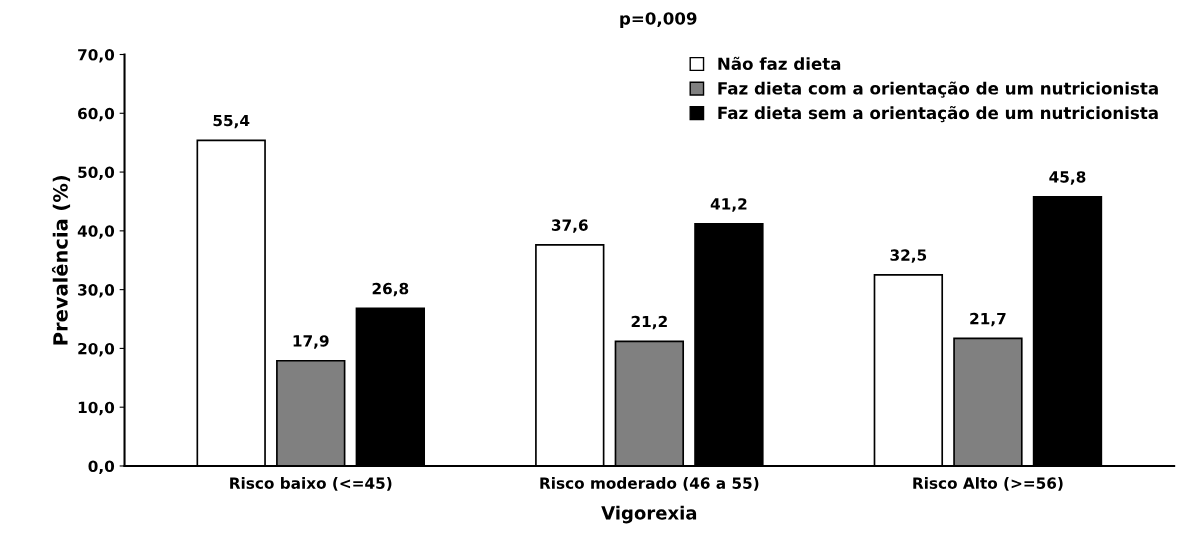 Image resolution: width=1186 pixels, height=545 pixels. What do you see at coordinates (938, 89) in the screenshot?
I see `legend-label: Faz dieta com a orientação de um nutricionista` at bounding box center [938, 89].